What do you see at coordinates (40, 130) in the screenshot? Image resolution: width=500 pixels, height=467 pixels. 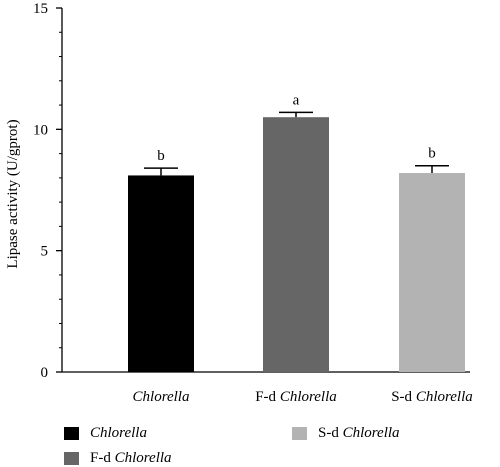 I see `y-tick-label-10: 10` at bounding box center [40, 130].